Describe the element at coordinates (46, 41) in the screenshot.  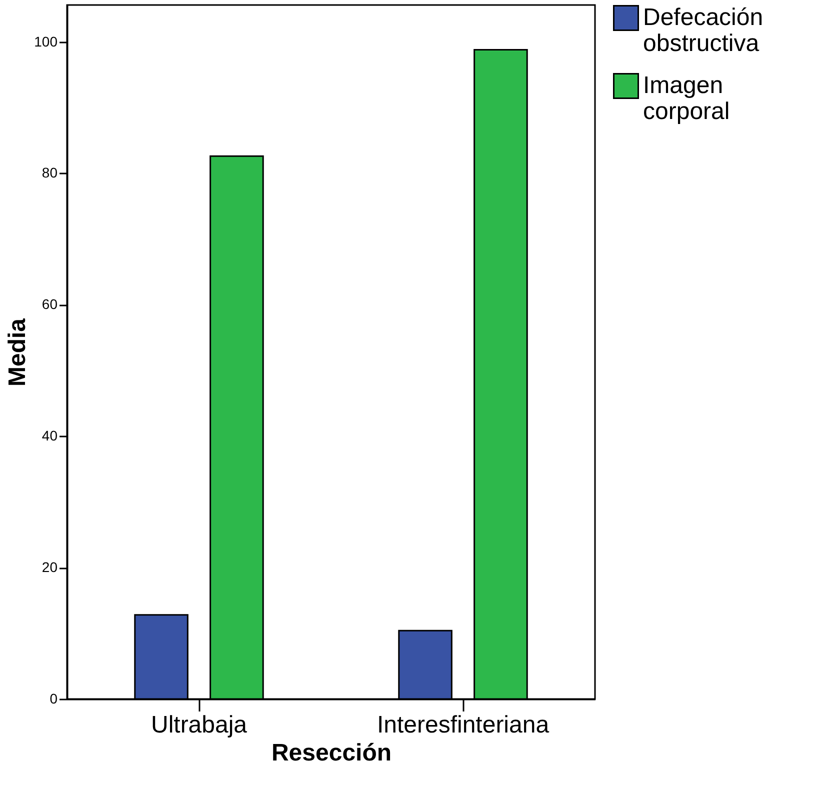
I see `y-tick-label: 100` at that location.